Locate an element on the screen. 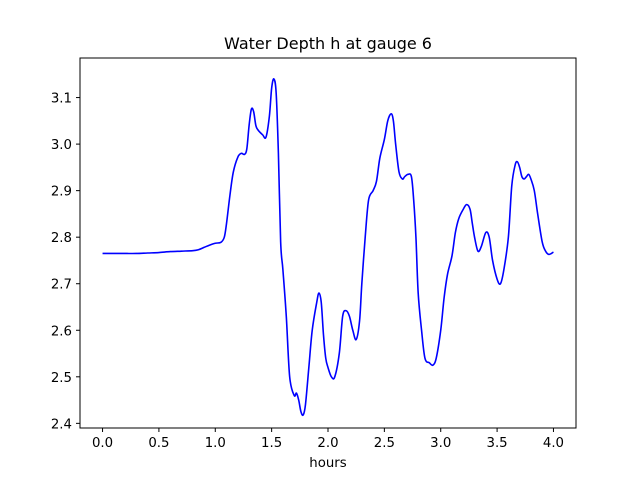  x-tick-label: 3.0 is located at coordinates (440, 443).